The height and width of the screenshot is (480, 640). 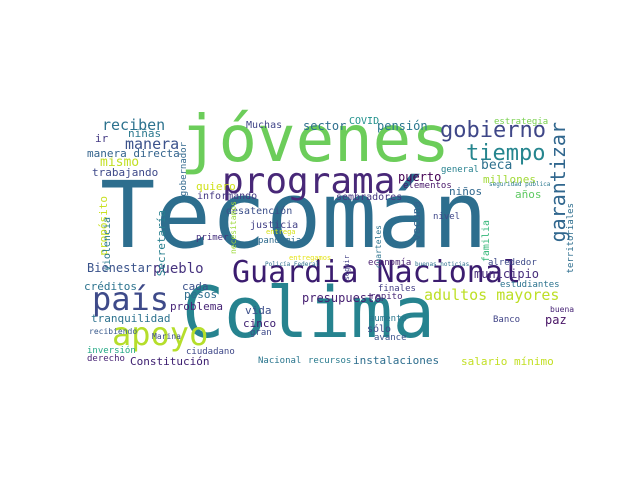 What do you see at coordinates (134, 125) in the screenshot?
I see `word-reciben: reciben` at bounding box center [134, 125].